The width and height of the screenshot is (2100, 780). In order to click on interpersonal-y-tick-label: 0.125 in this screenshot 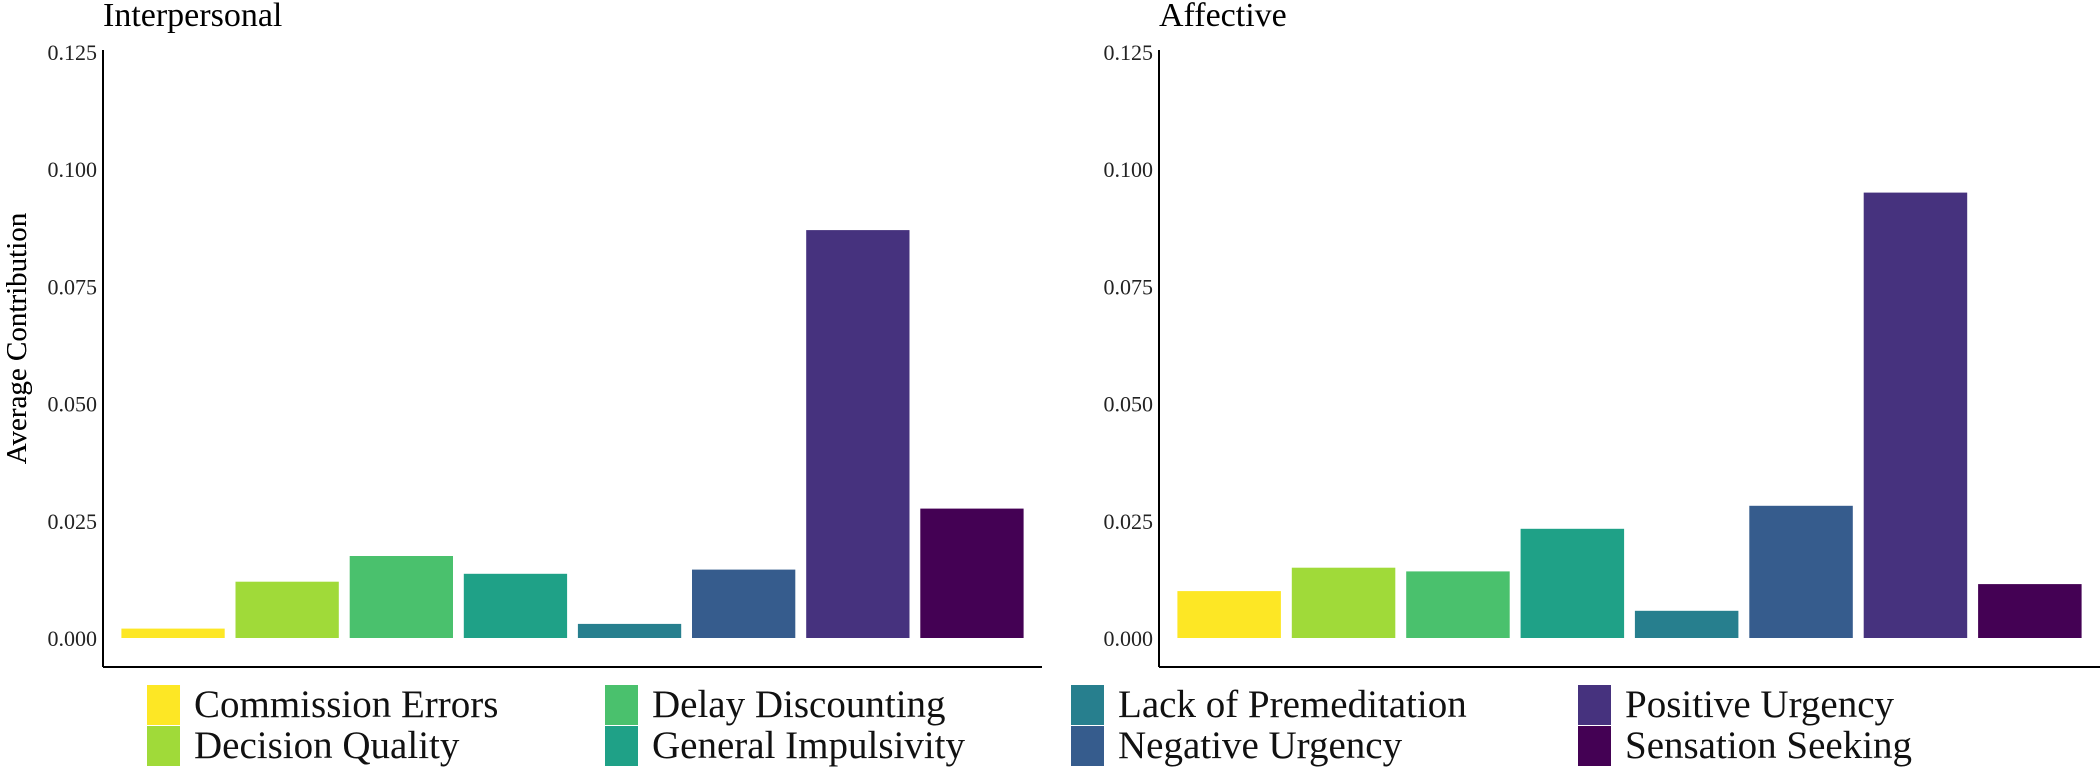, I will do `click(73, 52)`.